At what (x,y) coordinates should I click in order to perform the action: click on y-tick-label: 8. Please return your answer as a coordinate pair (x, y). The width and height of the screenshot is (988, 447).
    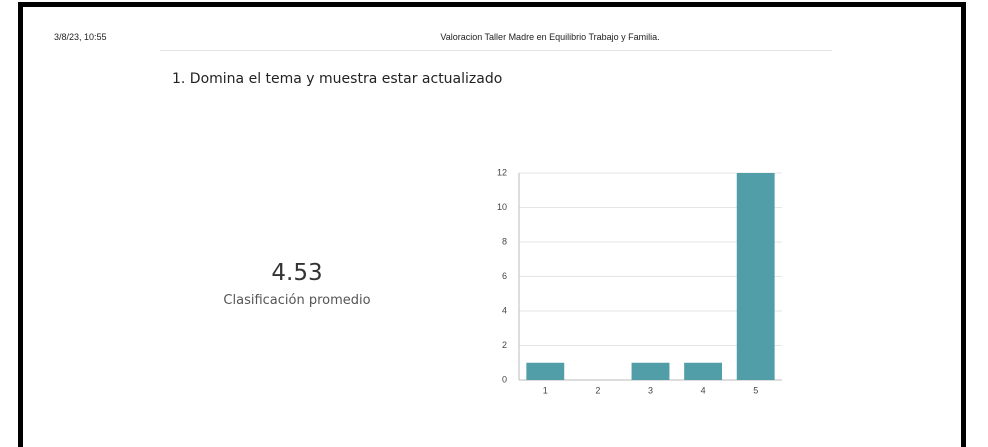
    Looking at the image, I should click on (504, 241).